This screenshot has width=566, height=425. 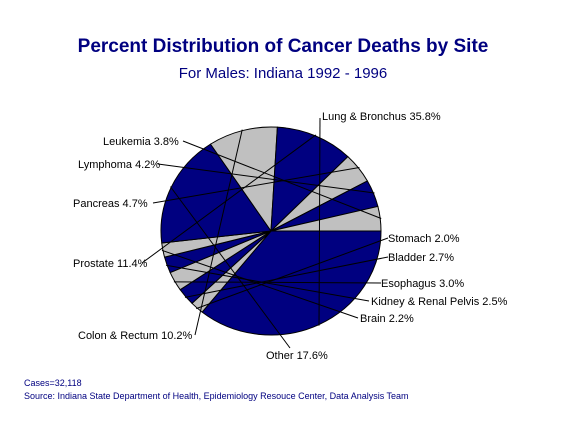 I want to click on slice-label: Leukemia 3.8%, so click(x=141, y=142).